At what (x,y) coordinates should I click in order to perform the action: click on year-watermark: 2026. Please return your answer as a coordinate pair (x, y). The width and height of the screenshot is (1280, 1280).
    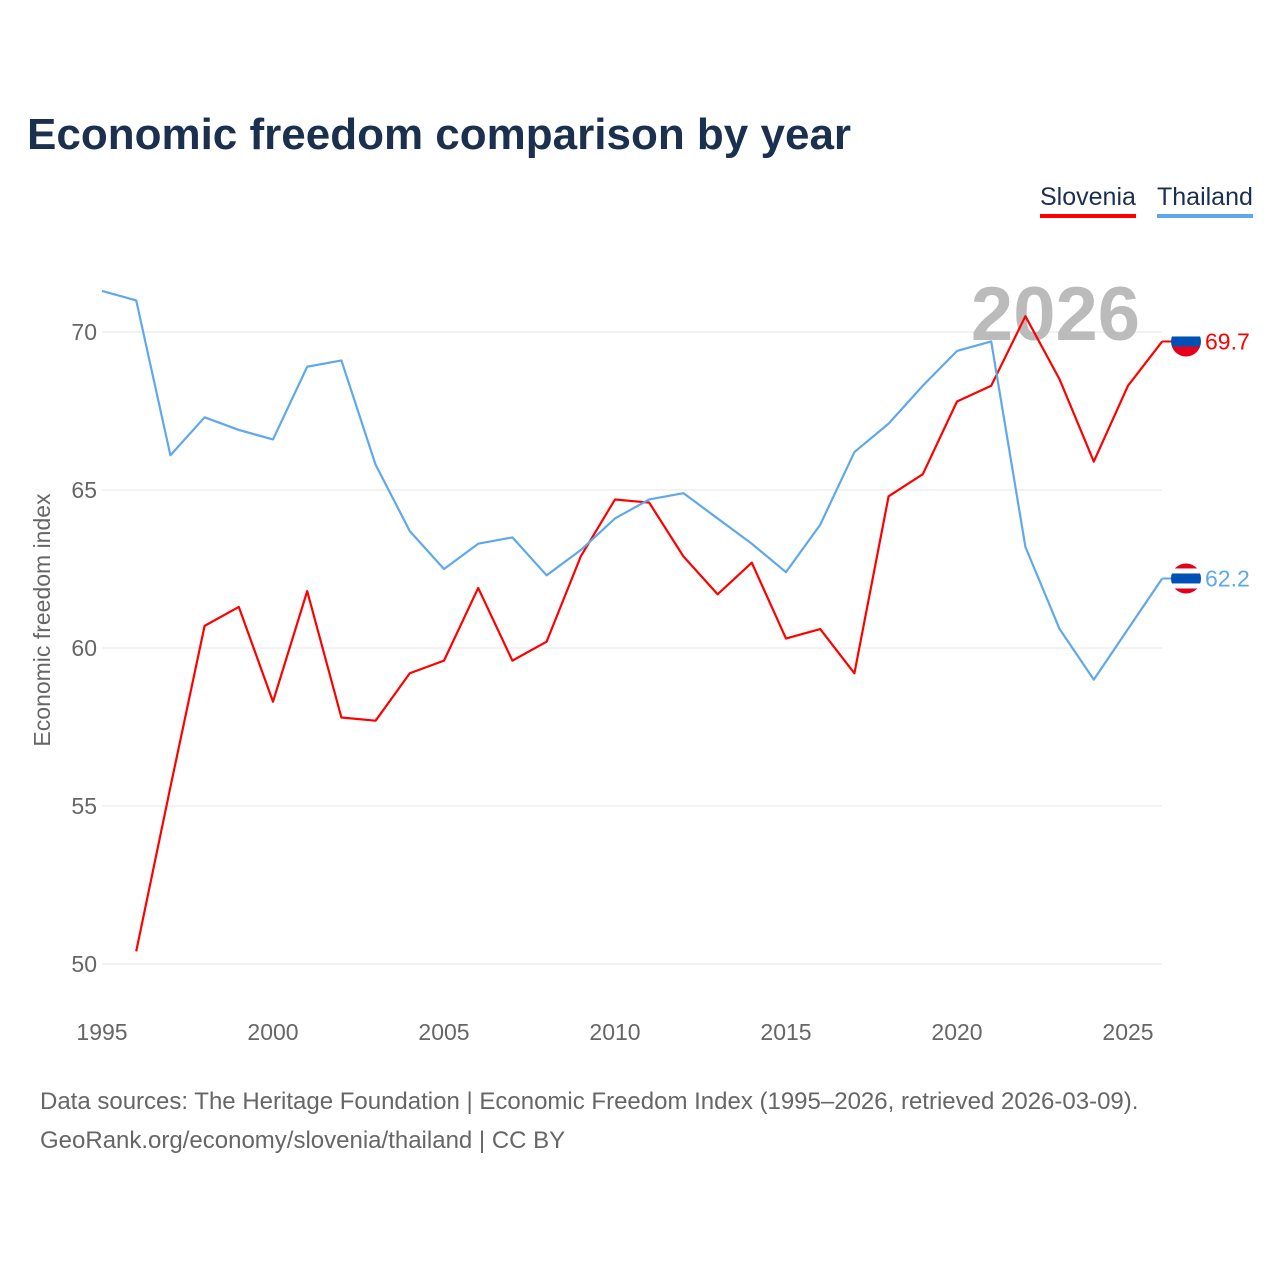
    Looking at the image, I should click on (1055, 314).